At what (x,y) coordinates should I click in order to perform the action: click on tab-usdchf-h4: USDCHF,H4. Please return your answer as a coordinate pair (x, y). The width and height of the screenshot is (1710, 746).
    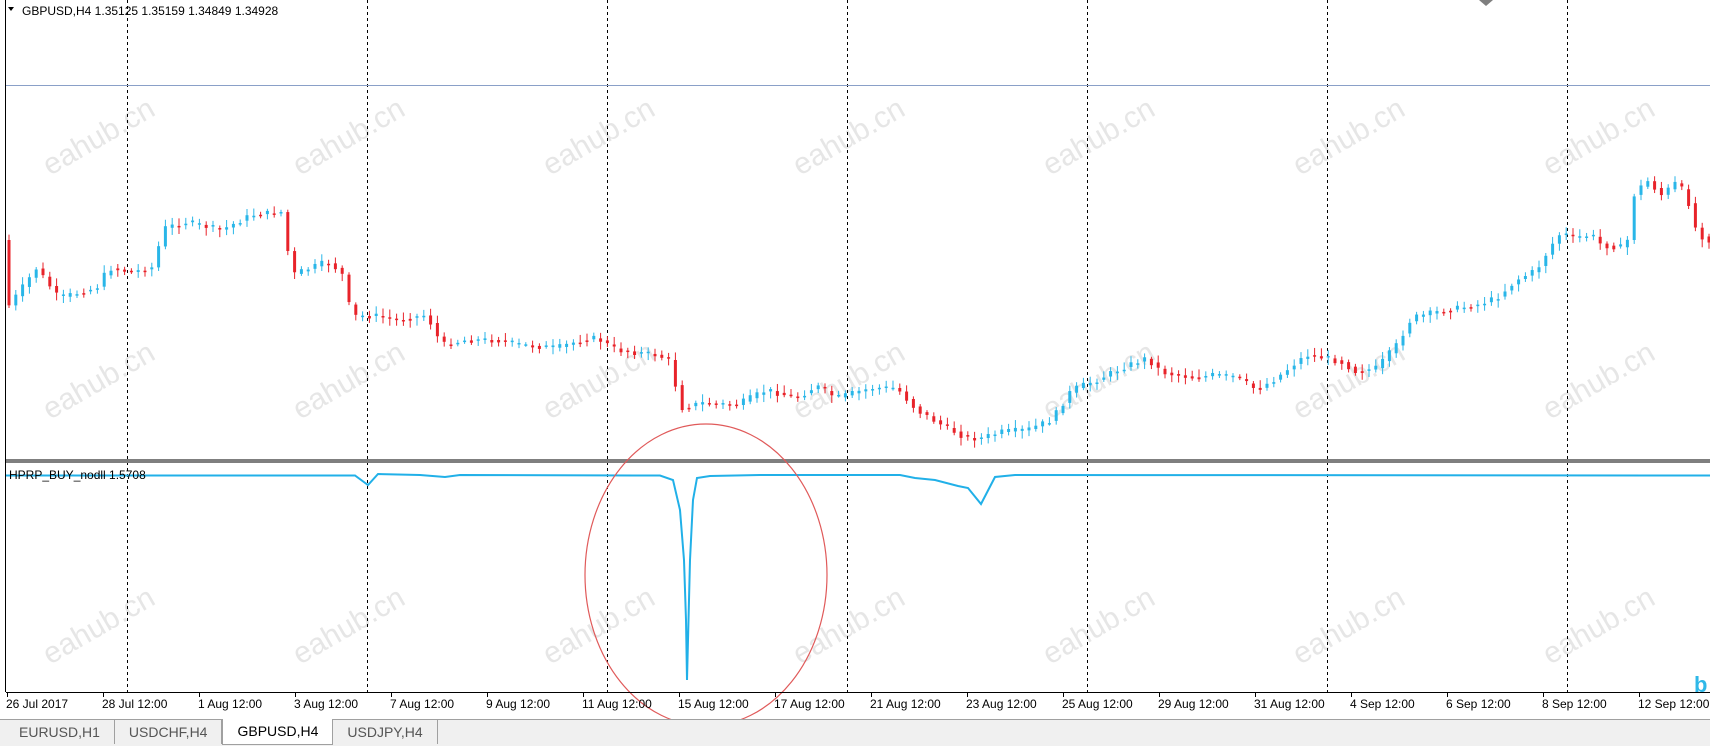
    Looking at the image, I should click on (169, 732).